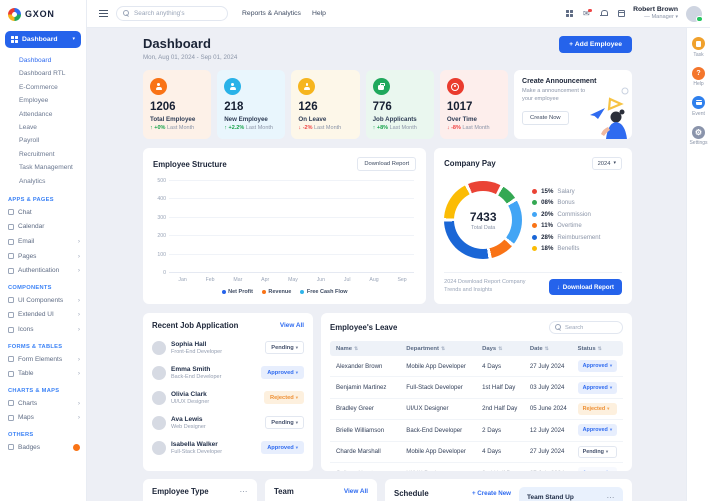 The height and width of the screenshot is (501, 710). Describe the element at coordinates (42, 74) in the screenshot. I see `sidebar-menu-item-dashboard-rtl: Dashboard RTL` at that location.